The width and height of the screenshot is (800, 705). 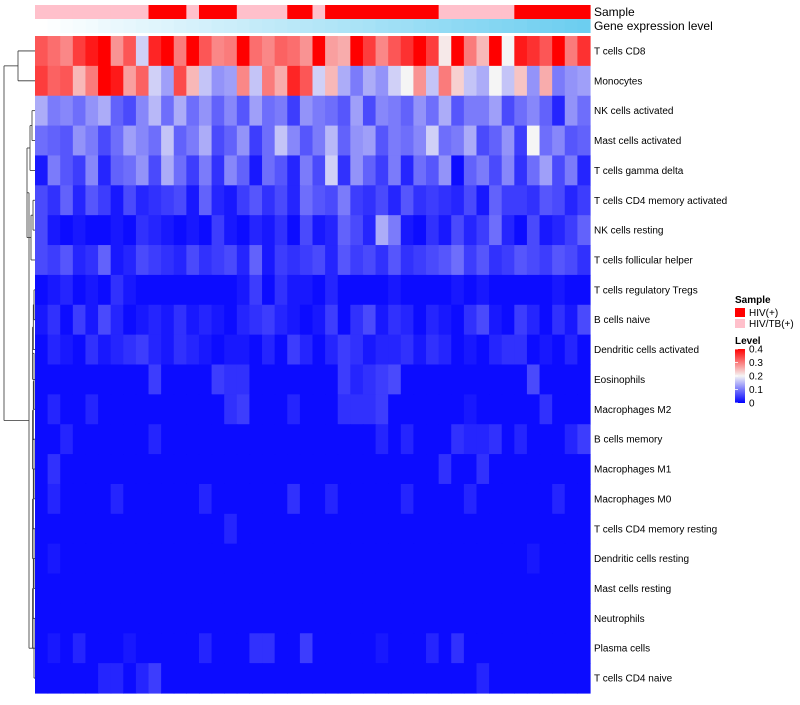 What do you see at coordinates (660, 201) in the screenshot?
I see `row-label: T cells CD4 memory activated` at bounding box center [660, 201].